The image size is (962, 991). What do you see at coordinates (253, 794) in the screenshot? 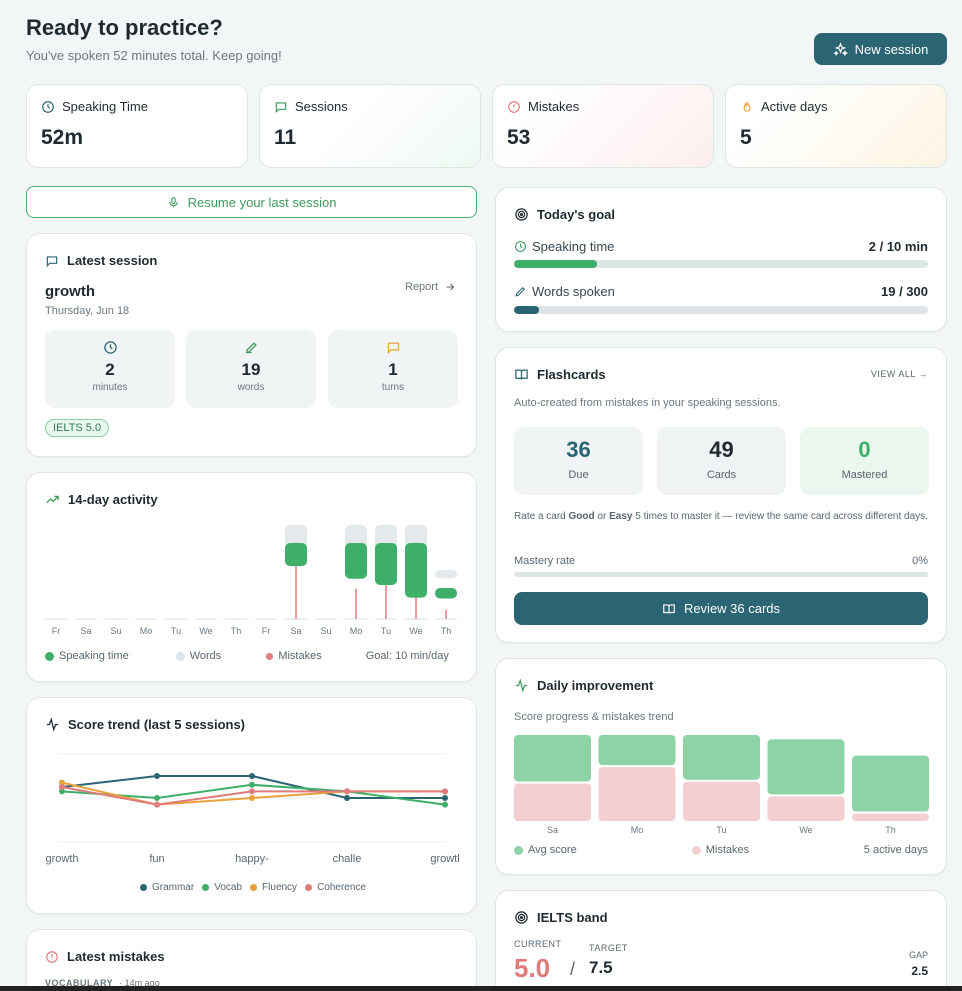
I see `series-line-vocab` at bounding box center [253, 794].